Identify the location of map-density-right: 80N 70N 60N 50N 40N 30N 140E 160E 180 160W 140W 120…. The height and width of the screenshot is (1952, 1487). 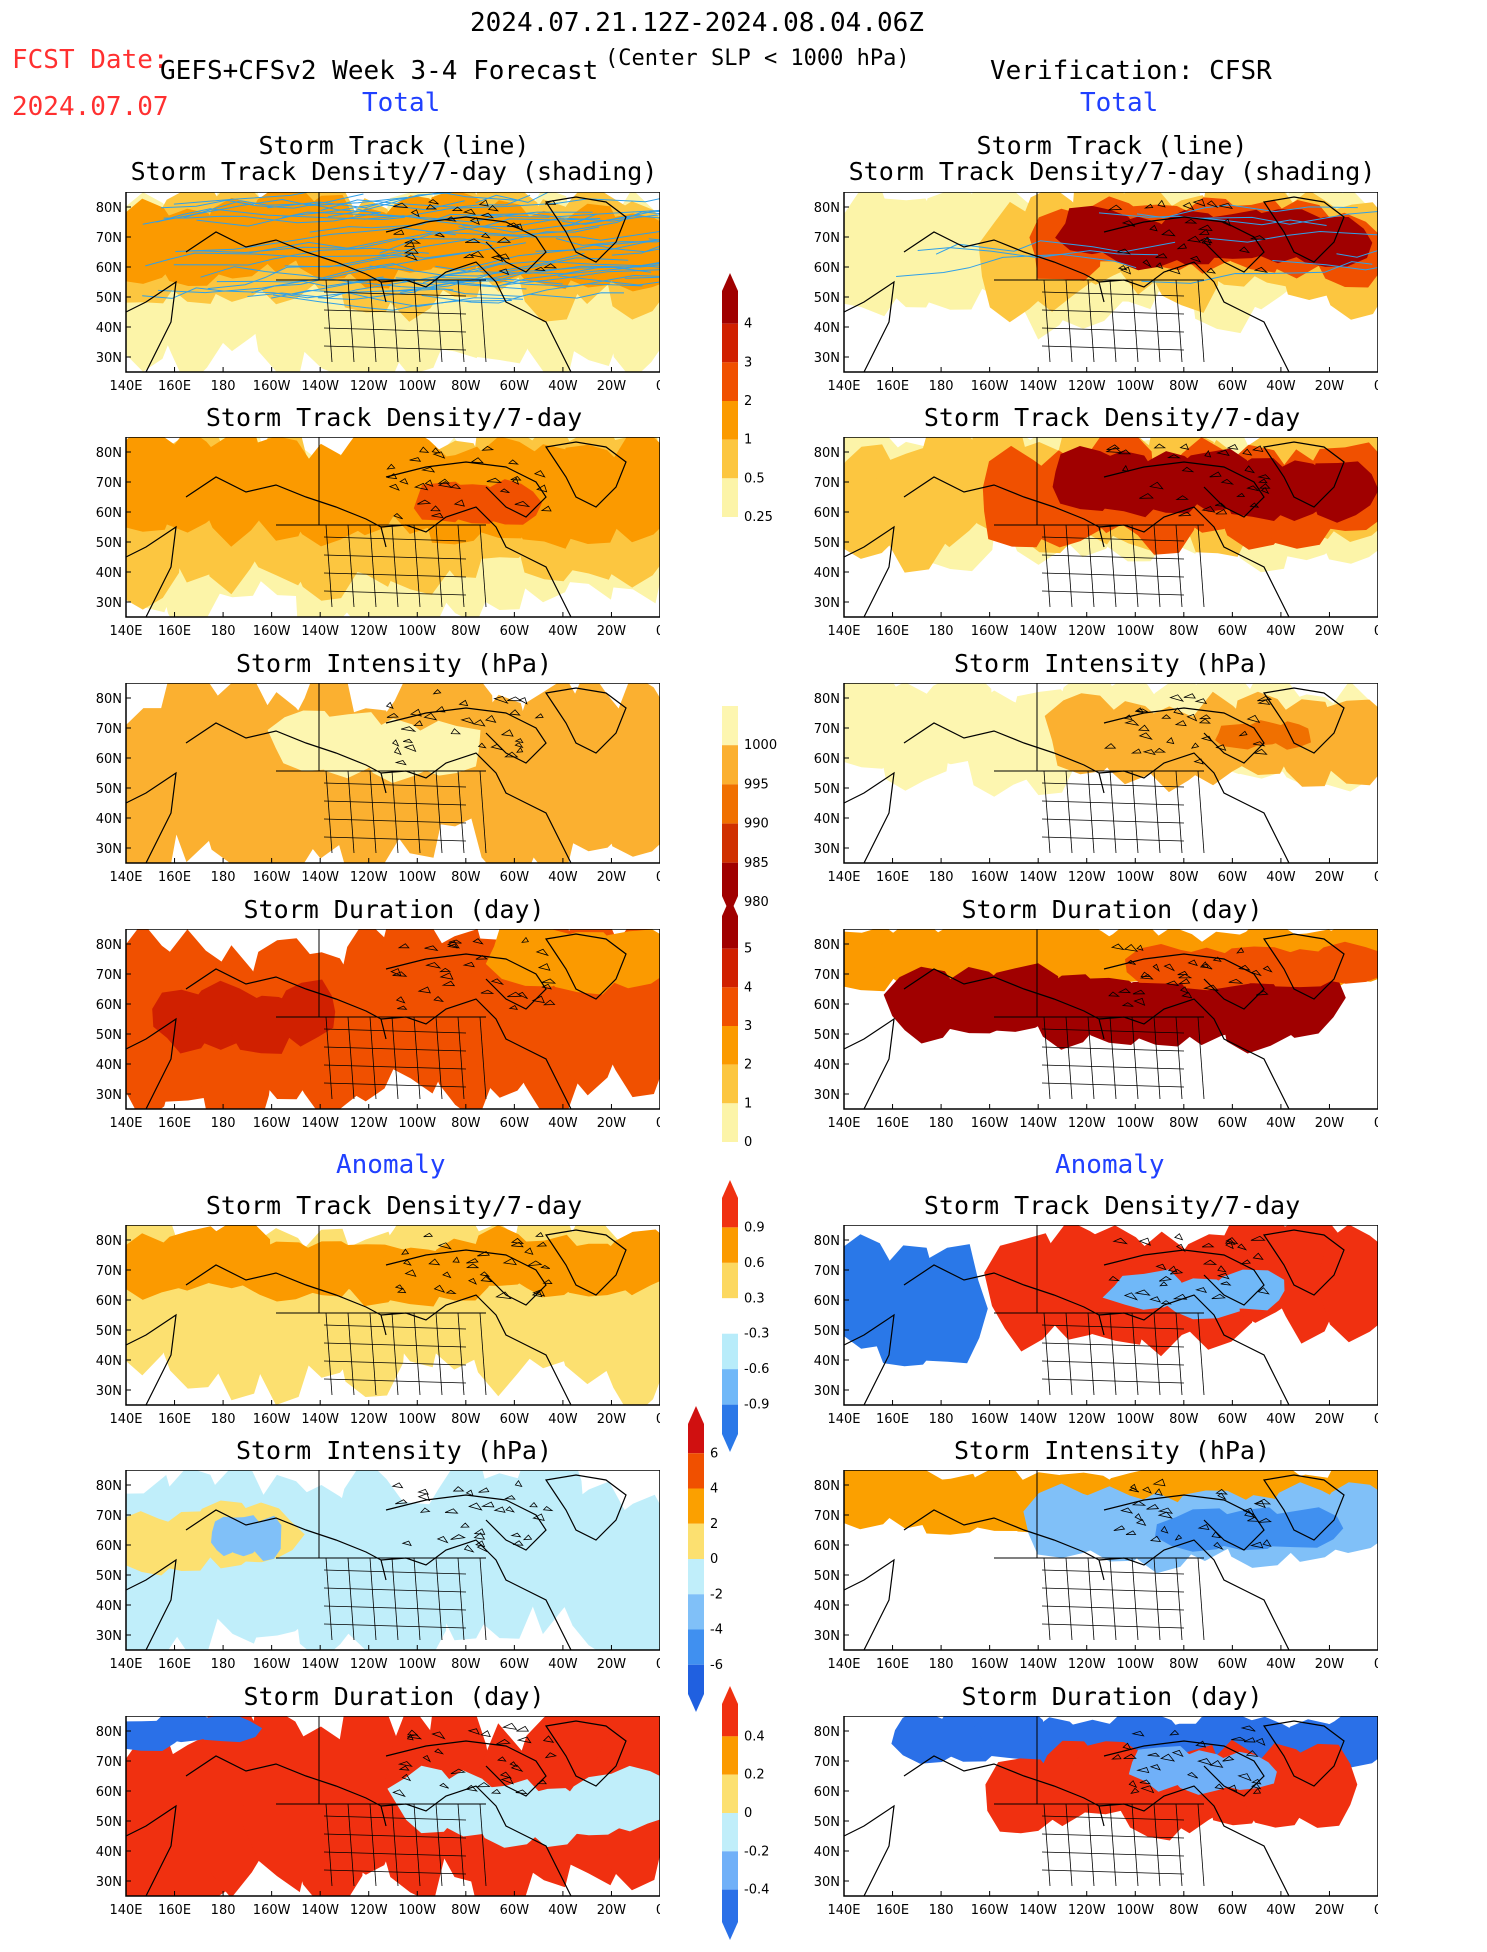
(1090, 546).